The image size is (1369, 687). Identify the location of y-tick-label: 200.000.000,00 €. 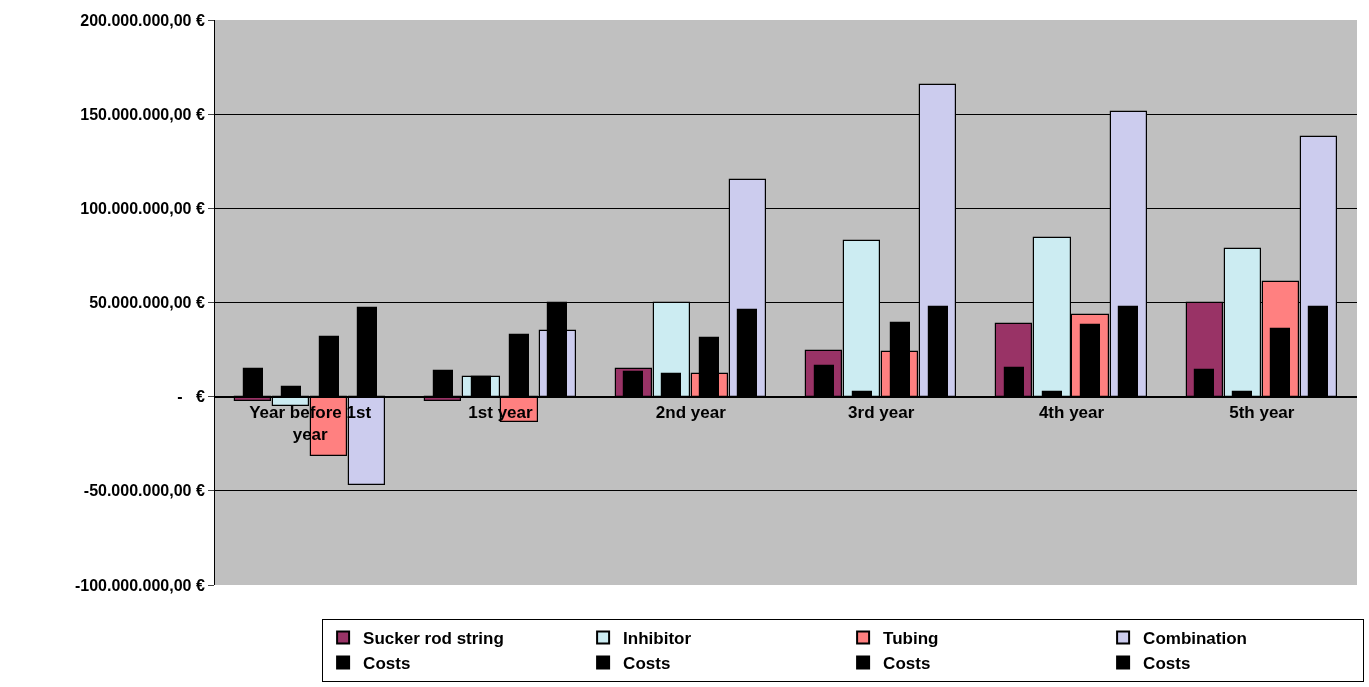
(142, 20).